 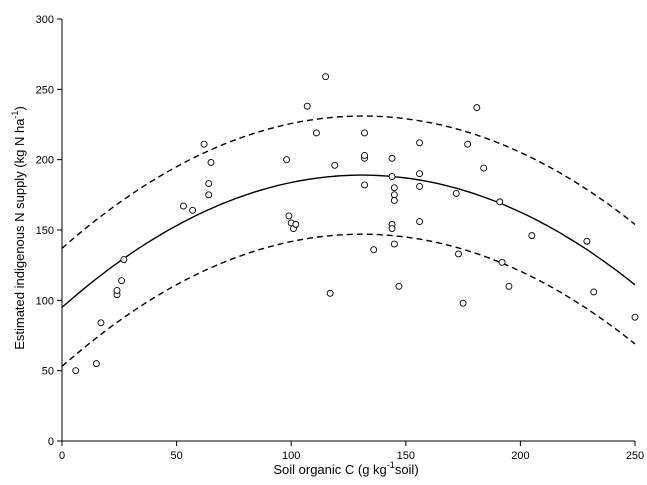 What do you see at coordinates (48, 372) in the screenshot?
I see `y-tick-label: 50` at bounding box center [48, 372].